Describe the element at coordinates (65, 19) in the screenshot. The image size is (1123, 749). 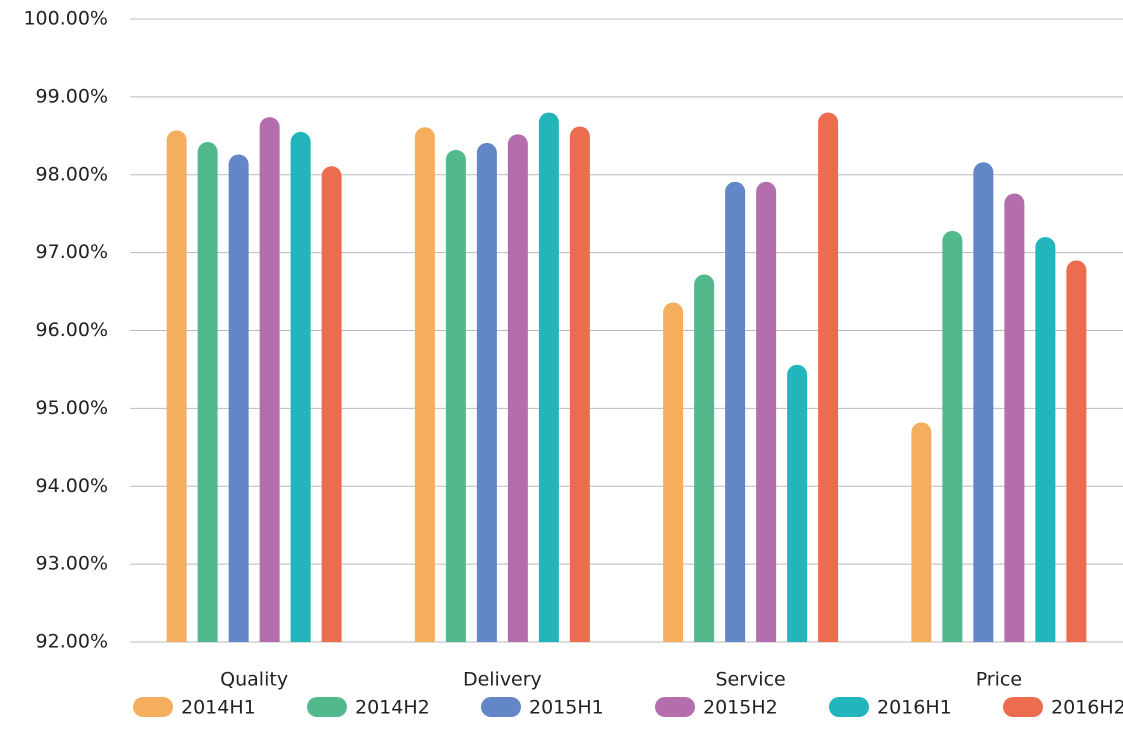
I see `y-tick-label: 100.00%` at that location.